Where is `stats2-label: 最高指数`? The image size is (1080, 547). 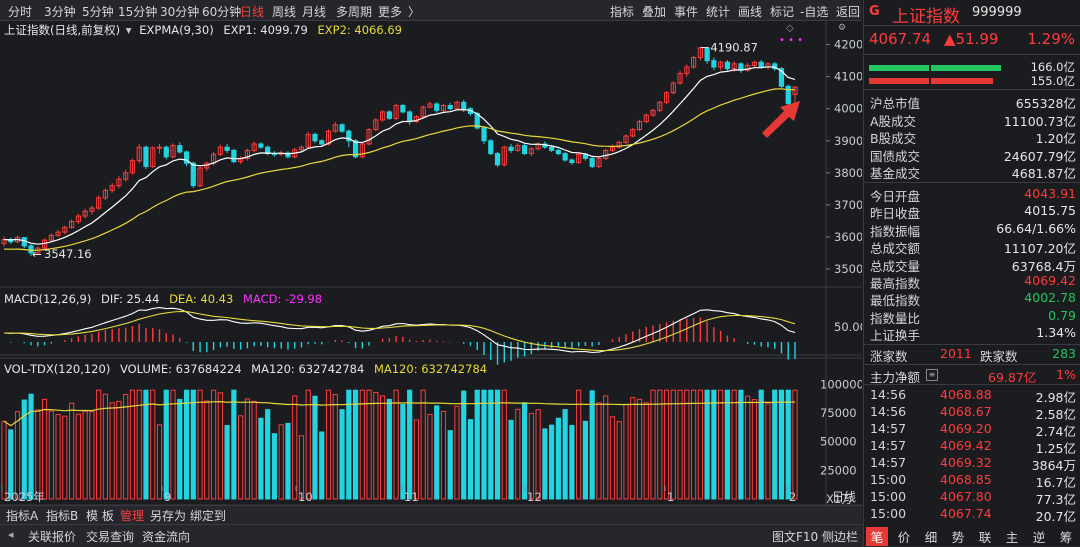
stats2-label: 最高指数 is located at coordinates (895, 283).